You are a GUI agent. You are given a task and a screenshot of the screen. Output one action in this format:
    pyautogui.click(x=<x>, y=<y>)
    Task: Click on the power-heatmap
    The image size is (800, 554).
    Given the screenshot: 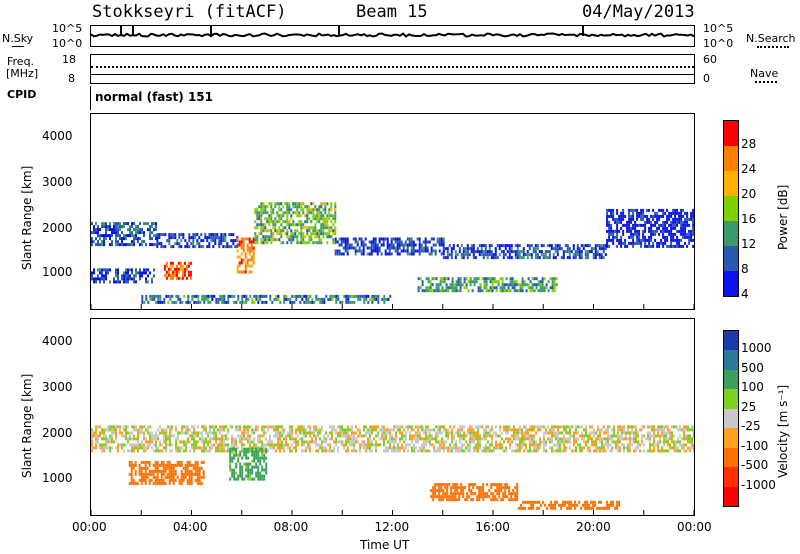 What is the action you would take?
    pyautogui.click(x=392, y=255)
    